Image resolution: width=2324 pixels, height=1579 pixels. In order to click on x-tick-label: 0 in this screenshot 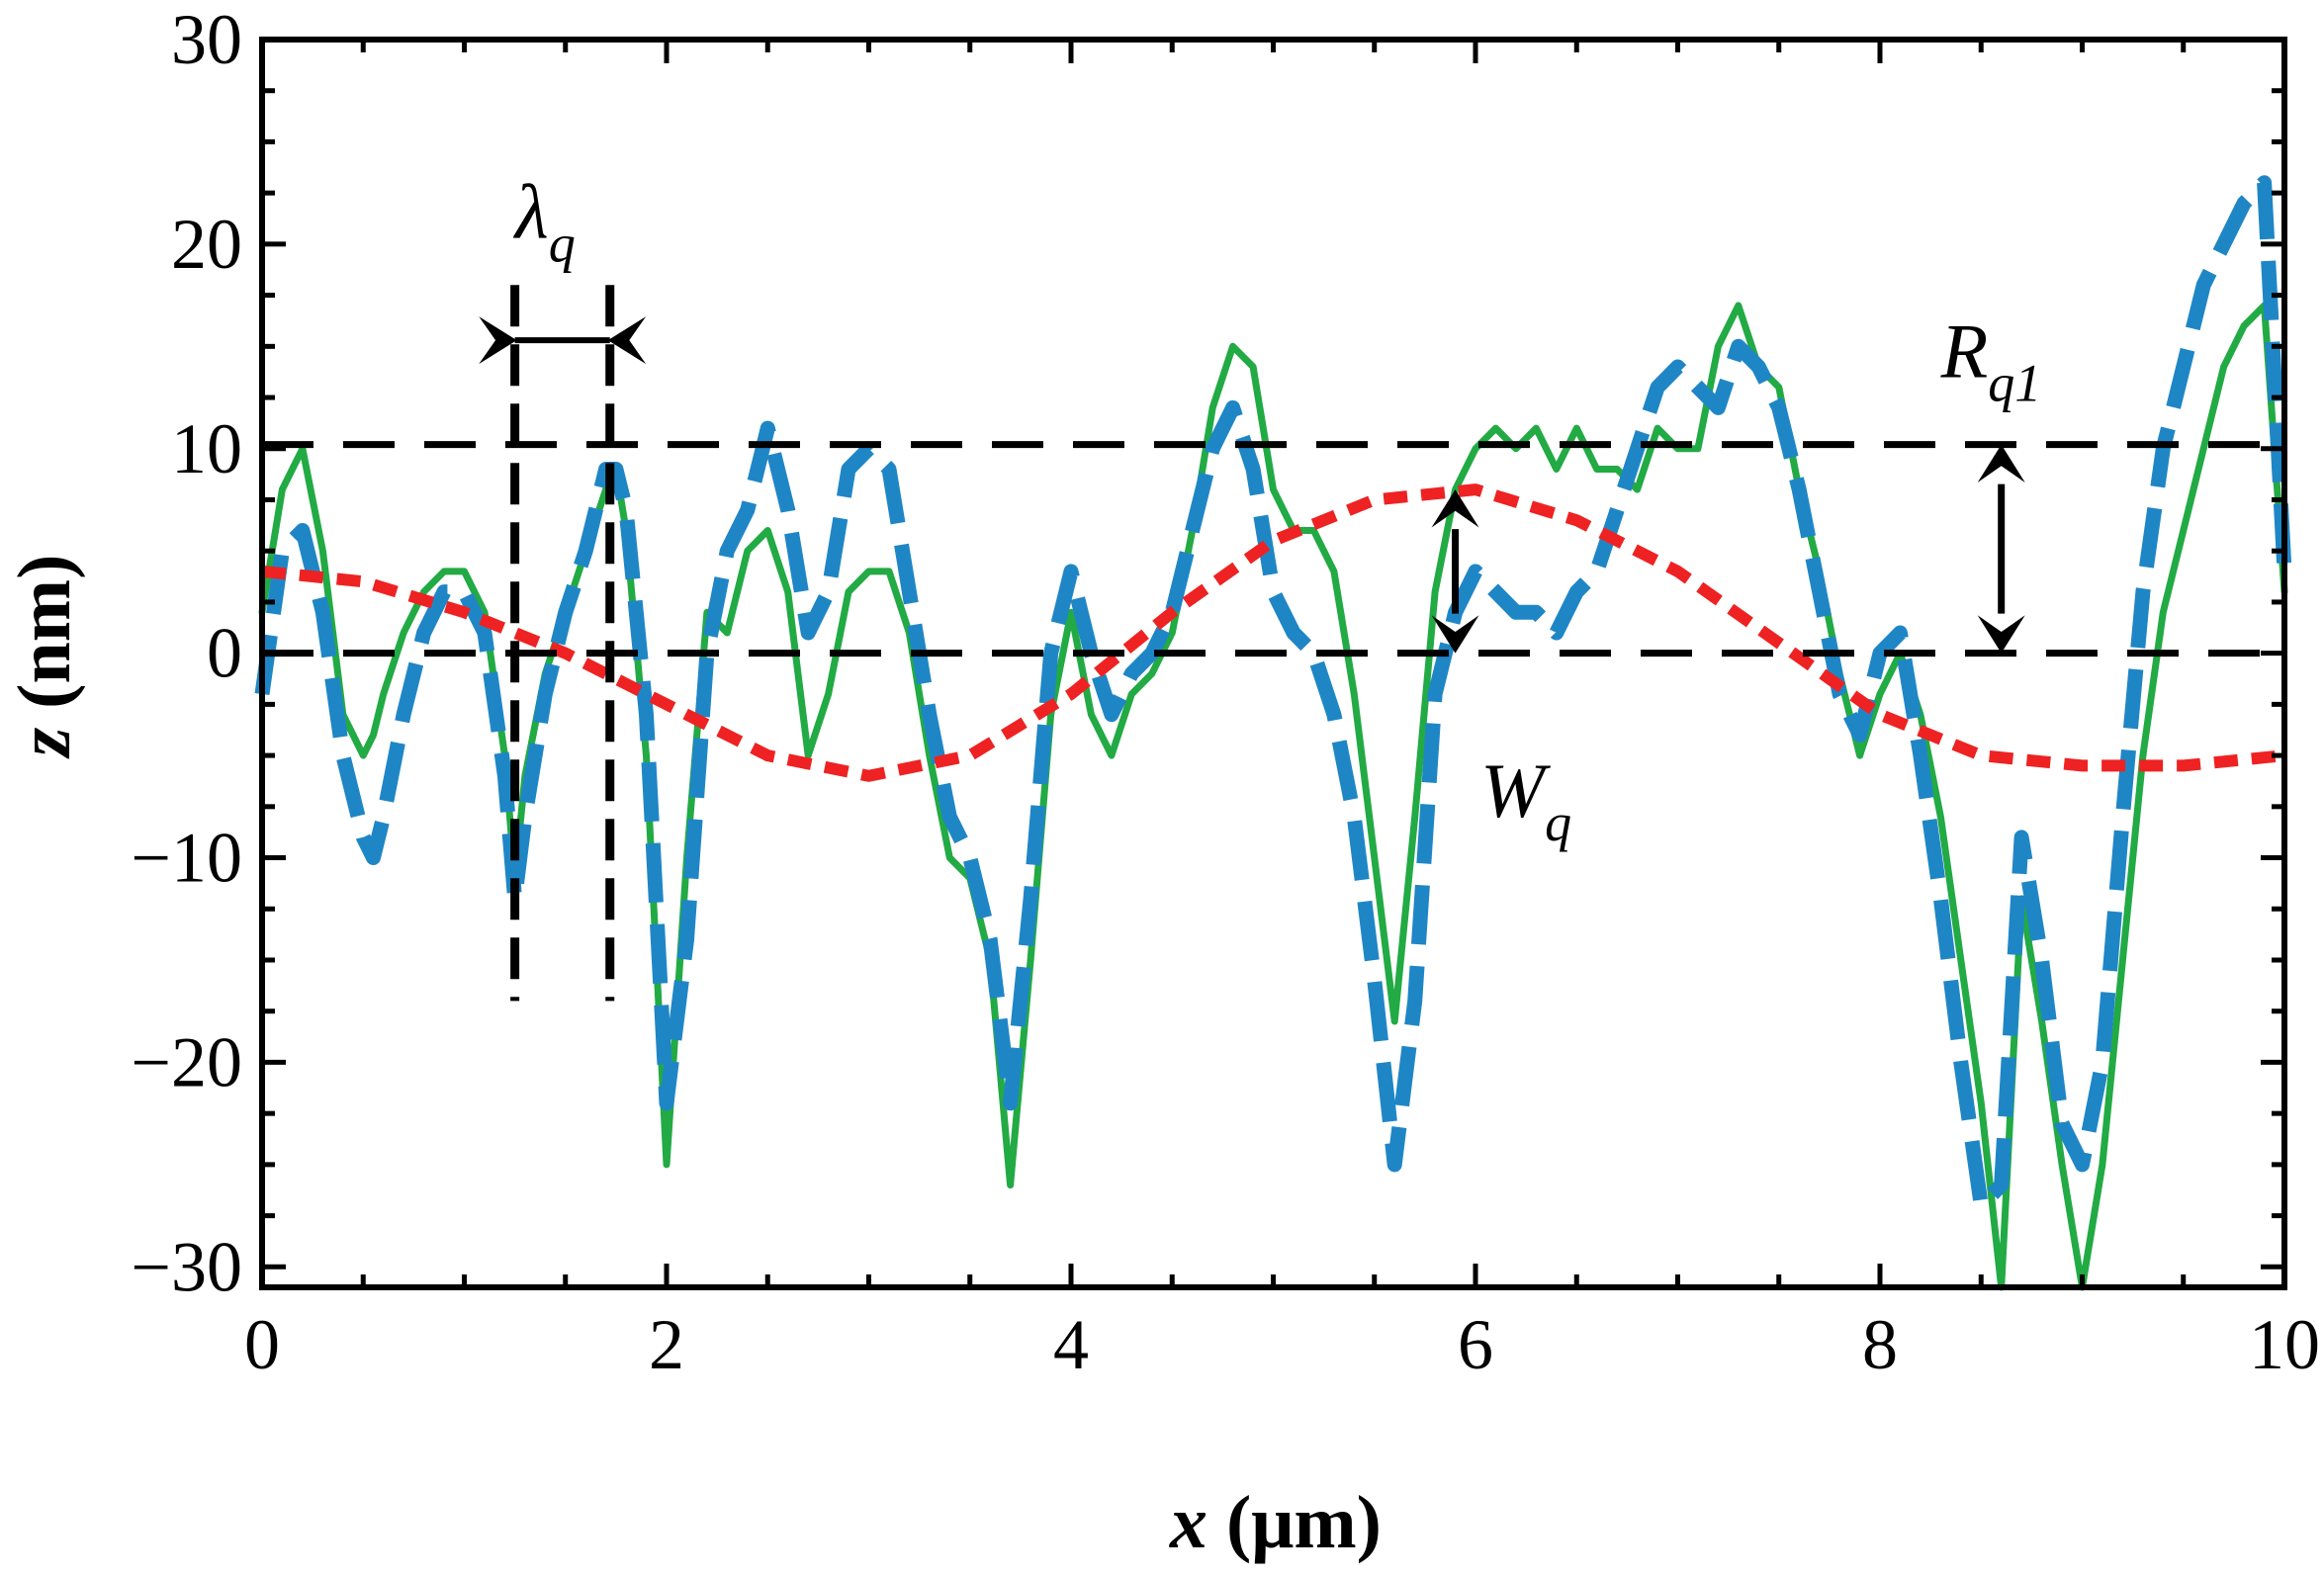, I will do `click(262, 1344)`.